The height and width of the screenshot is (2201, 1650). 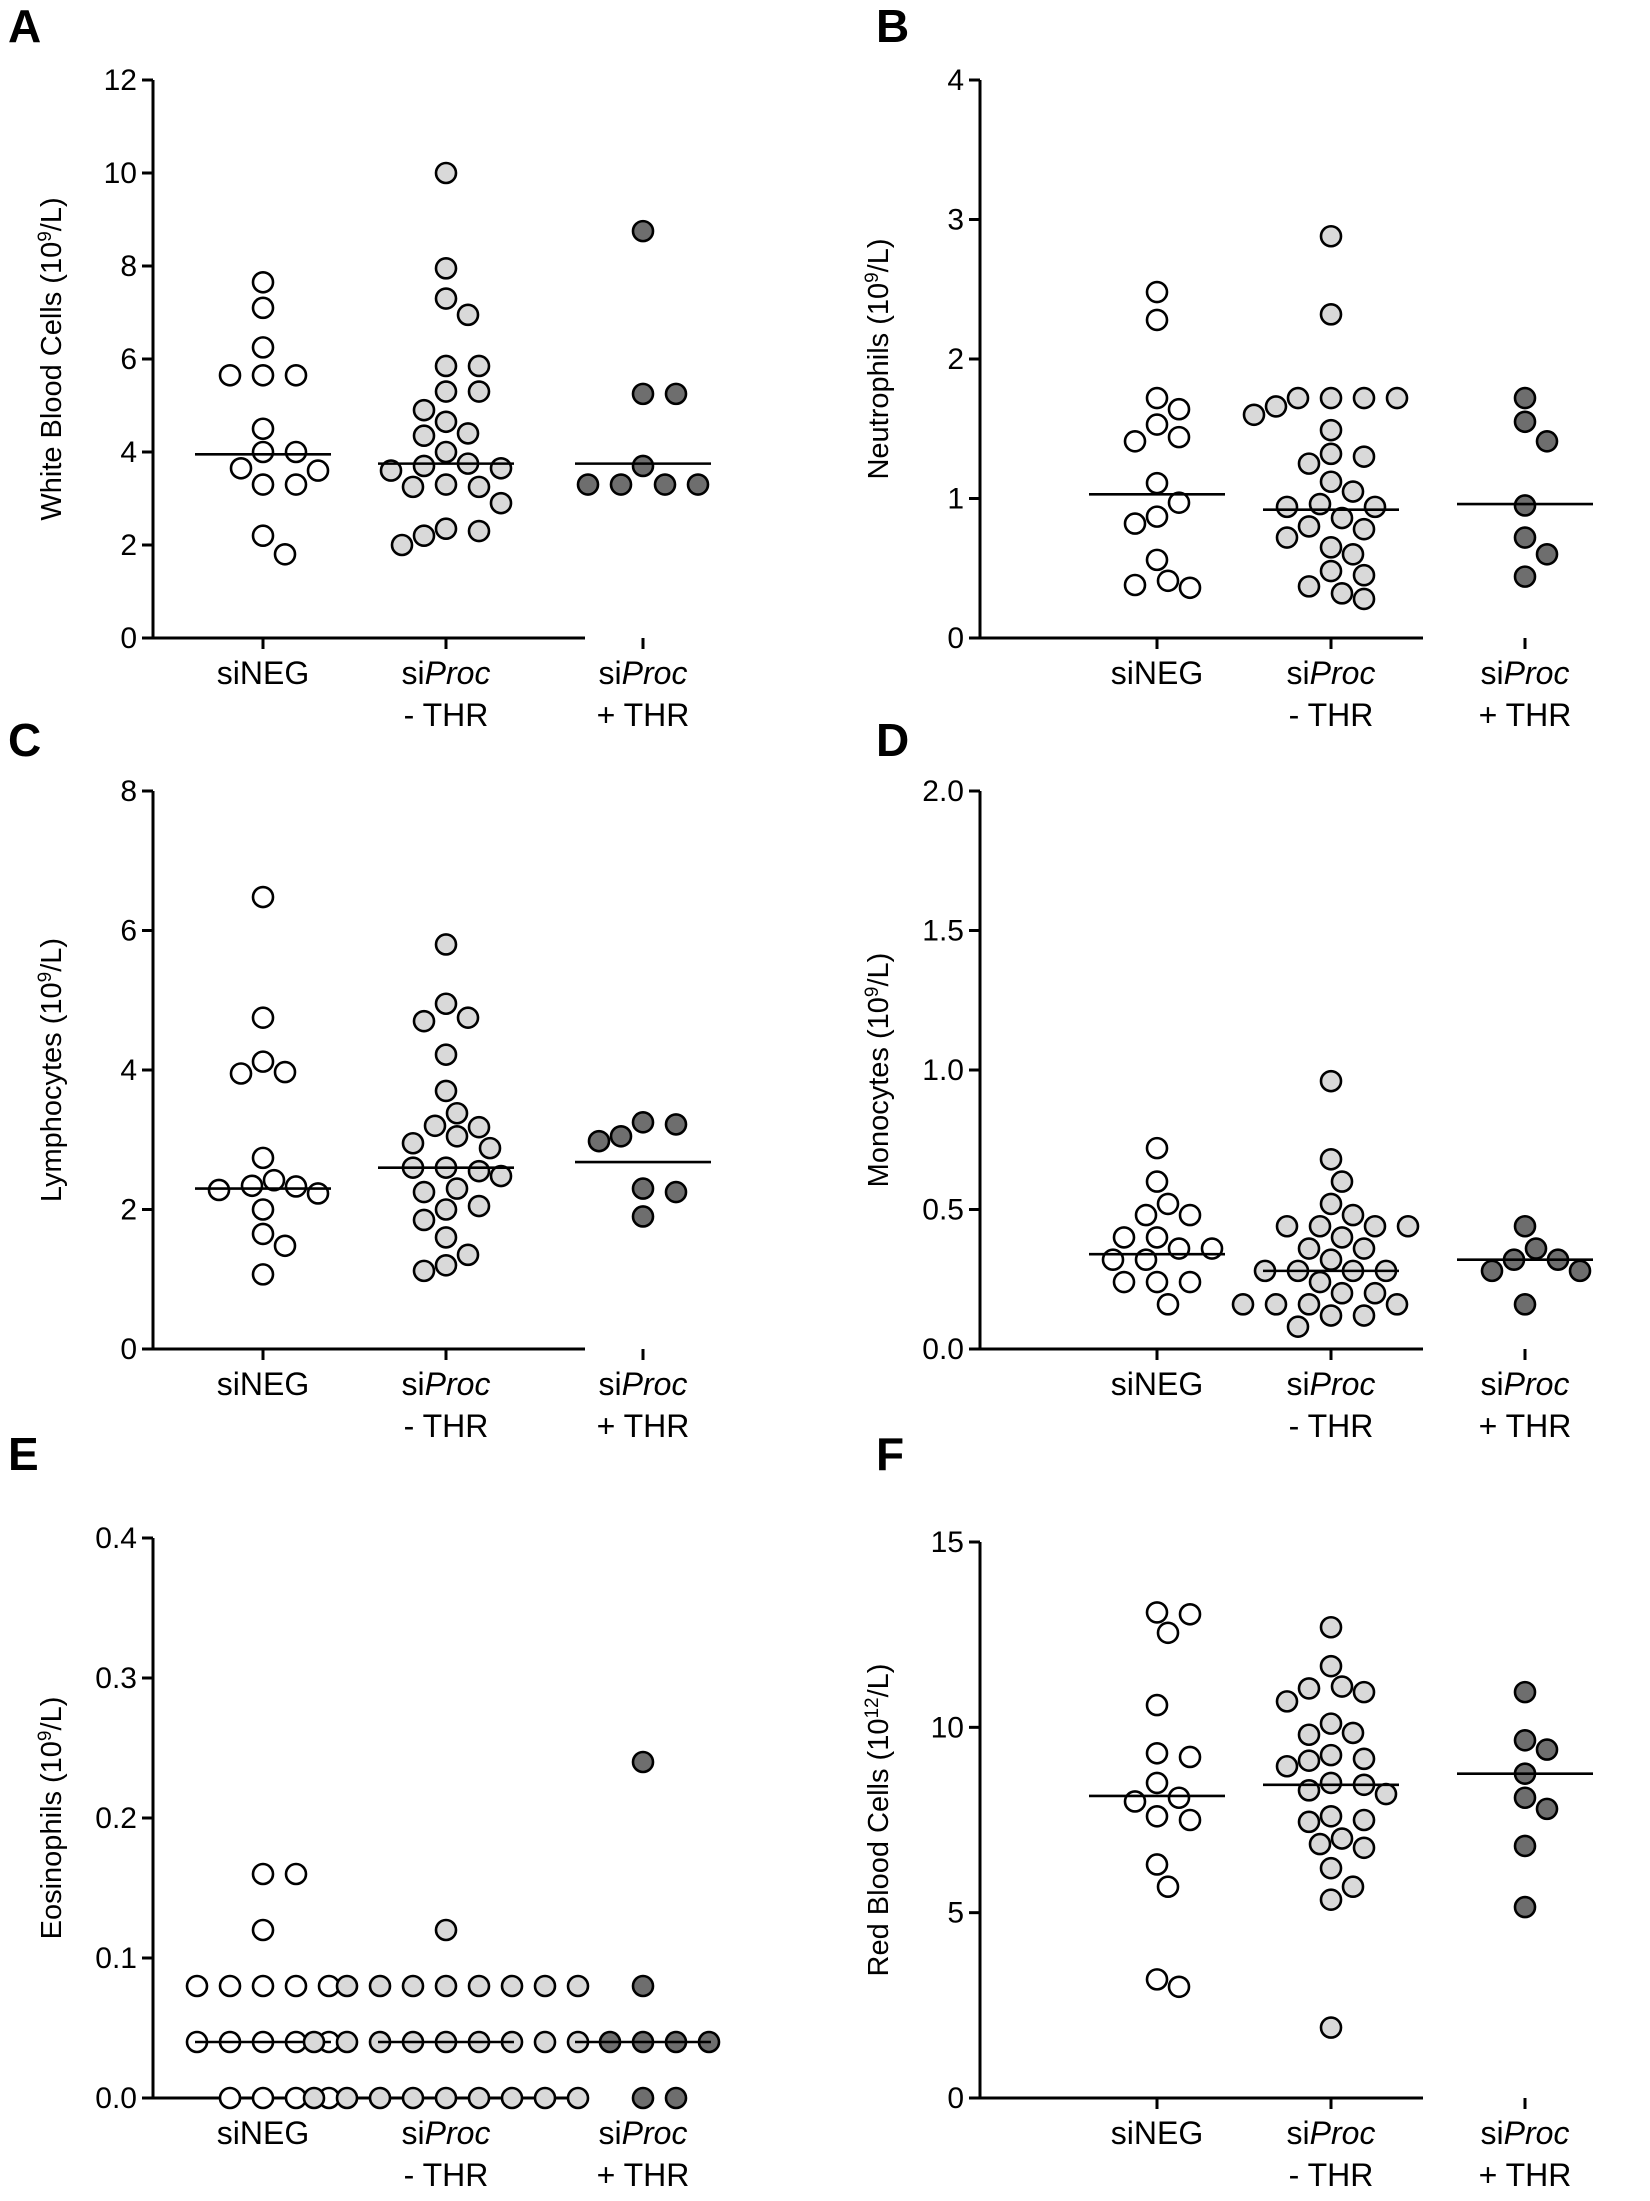 What do you see at coordinates (116, 1958) in the screenshot?
I see `y-tick-label: 0.1` at bounding box center [116, 1958].